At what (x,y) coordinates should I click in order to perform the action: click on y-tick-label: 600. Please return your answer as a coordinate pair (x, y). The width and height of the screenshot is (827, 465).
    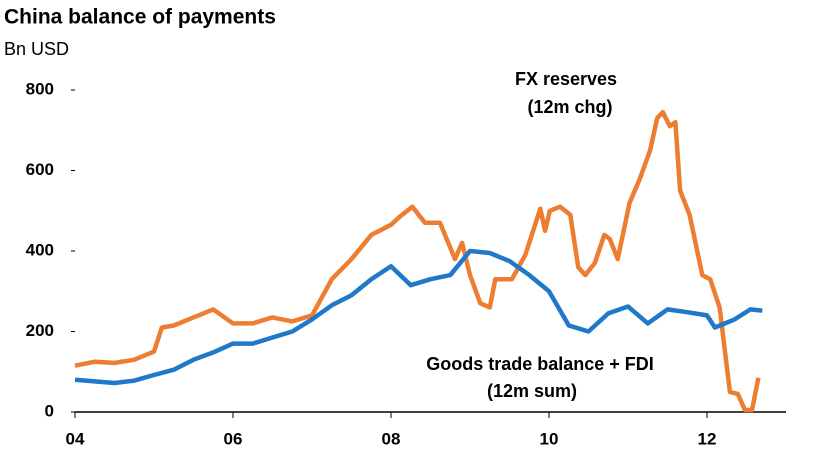
    Looking at the image, I should click on (40, 169).